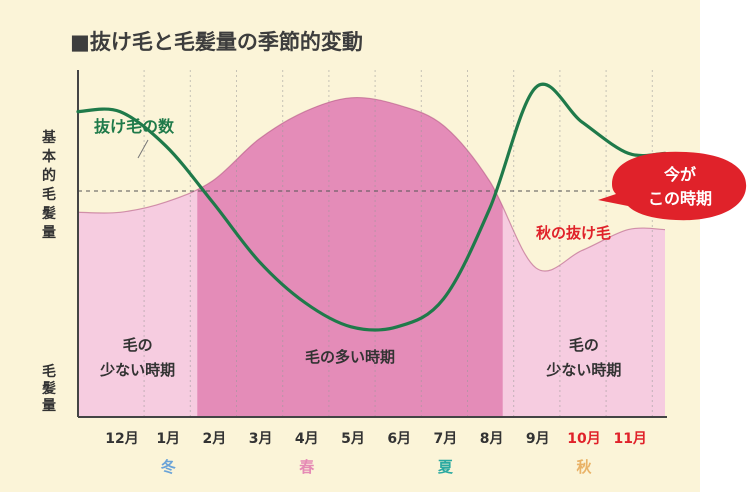 This screenshot has height=492, width=750. What do you see at coordinates (350, 357) in the screenshot?
I see `region-label: 毛の多い時期` at bounding box center [350, 357].